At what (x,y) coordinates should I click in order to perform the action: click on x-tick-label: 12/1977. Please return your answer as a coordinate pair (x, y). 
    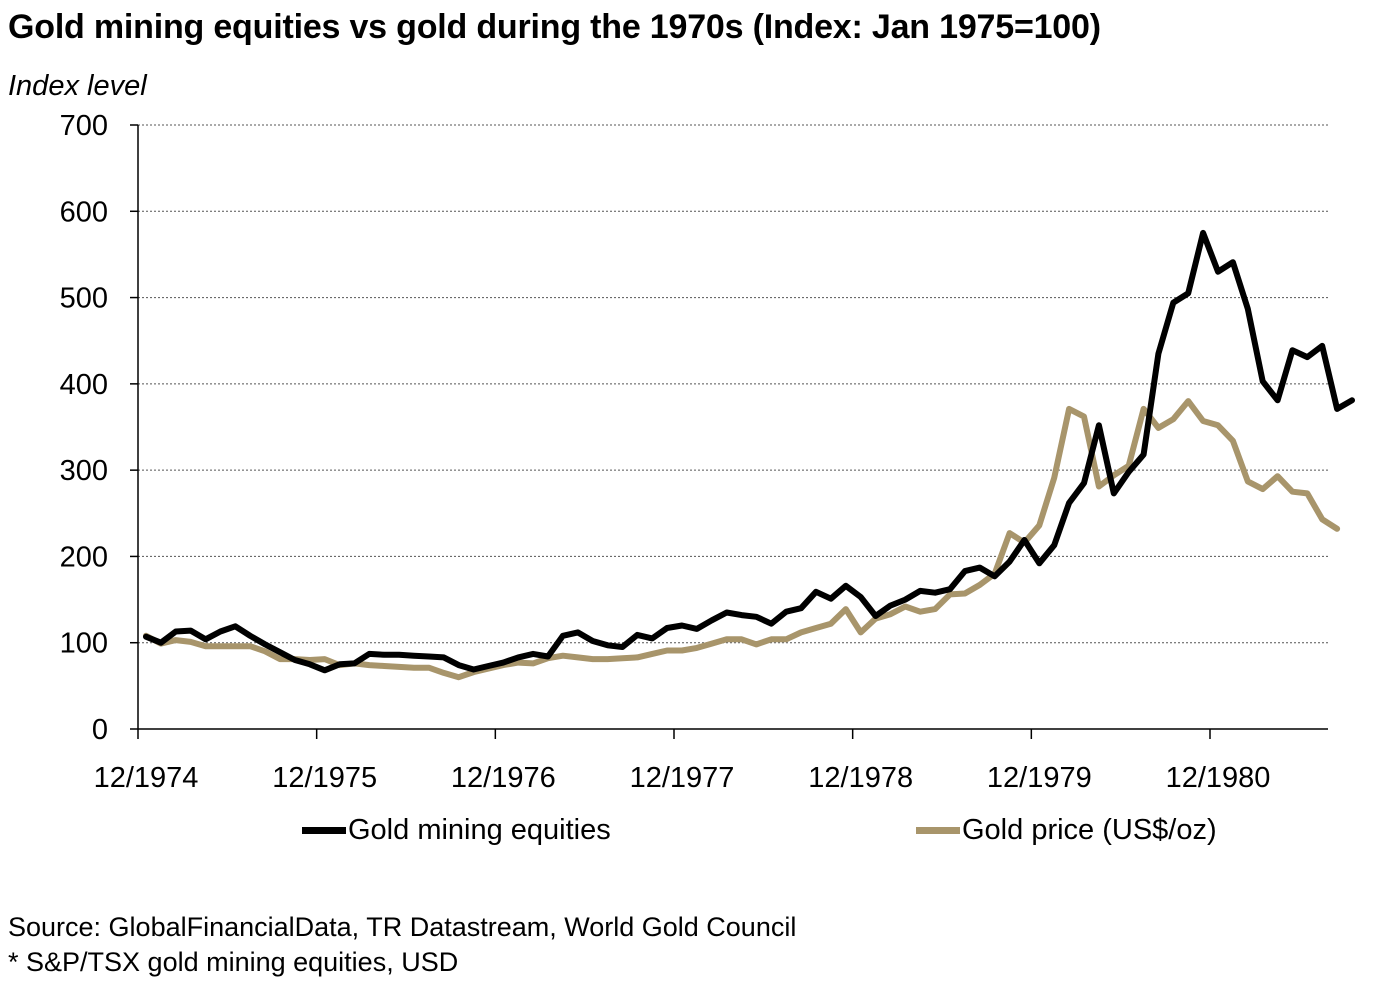
    Looking at the image, I should click on (682, 778).